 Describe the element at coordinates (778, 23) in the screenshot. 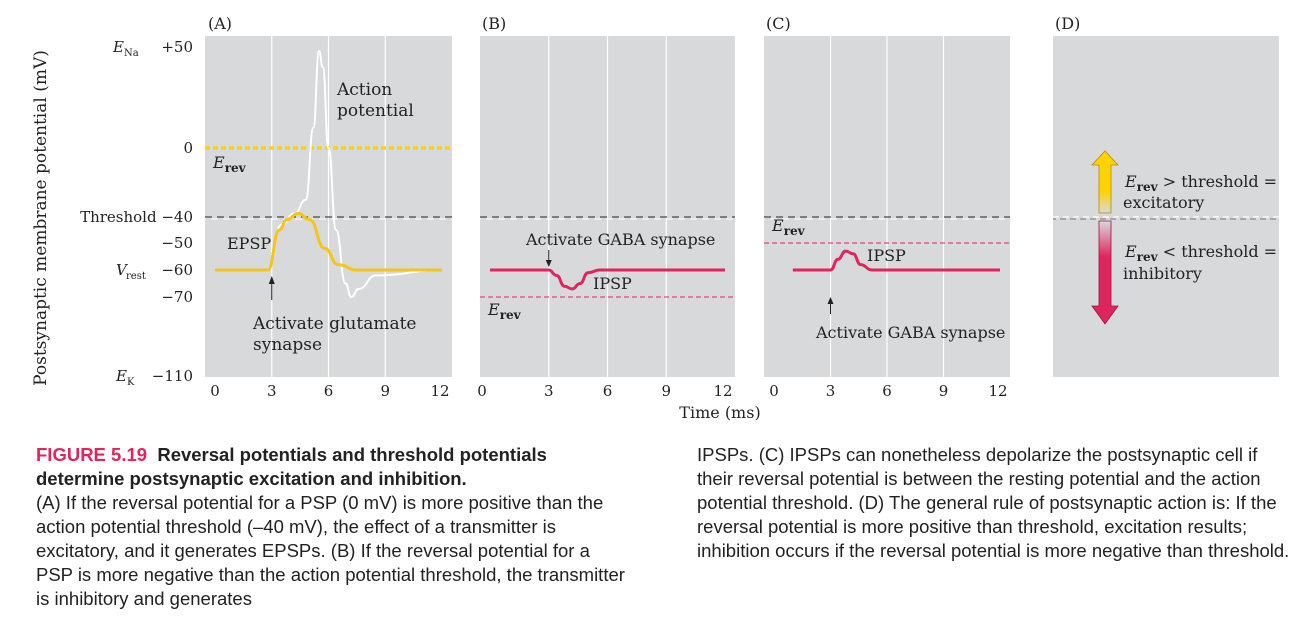

I see `panel-label: (C)` at that location.